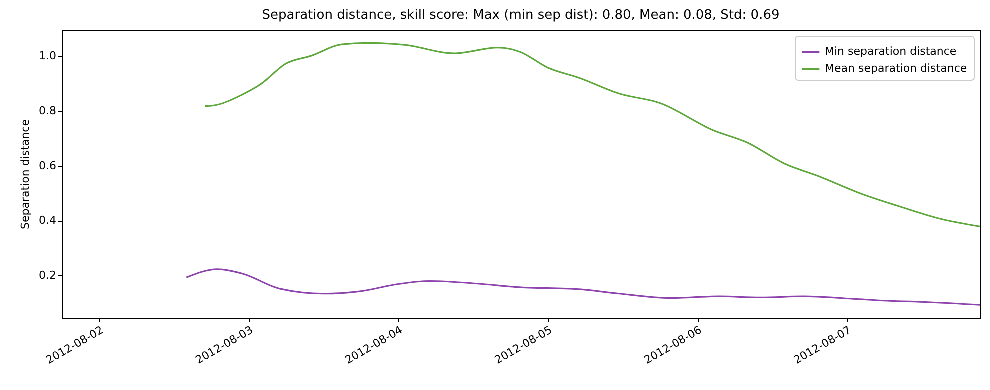 This screenshot has width=990, height=390. What do you see at coordinates (47, 111) in the screenshot?
I see `y-tick-label: 0.8` at bounding box center [47, 111].